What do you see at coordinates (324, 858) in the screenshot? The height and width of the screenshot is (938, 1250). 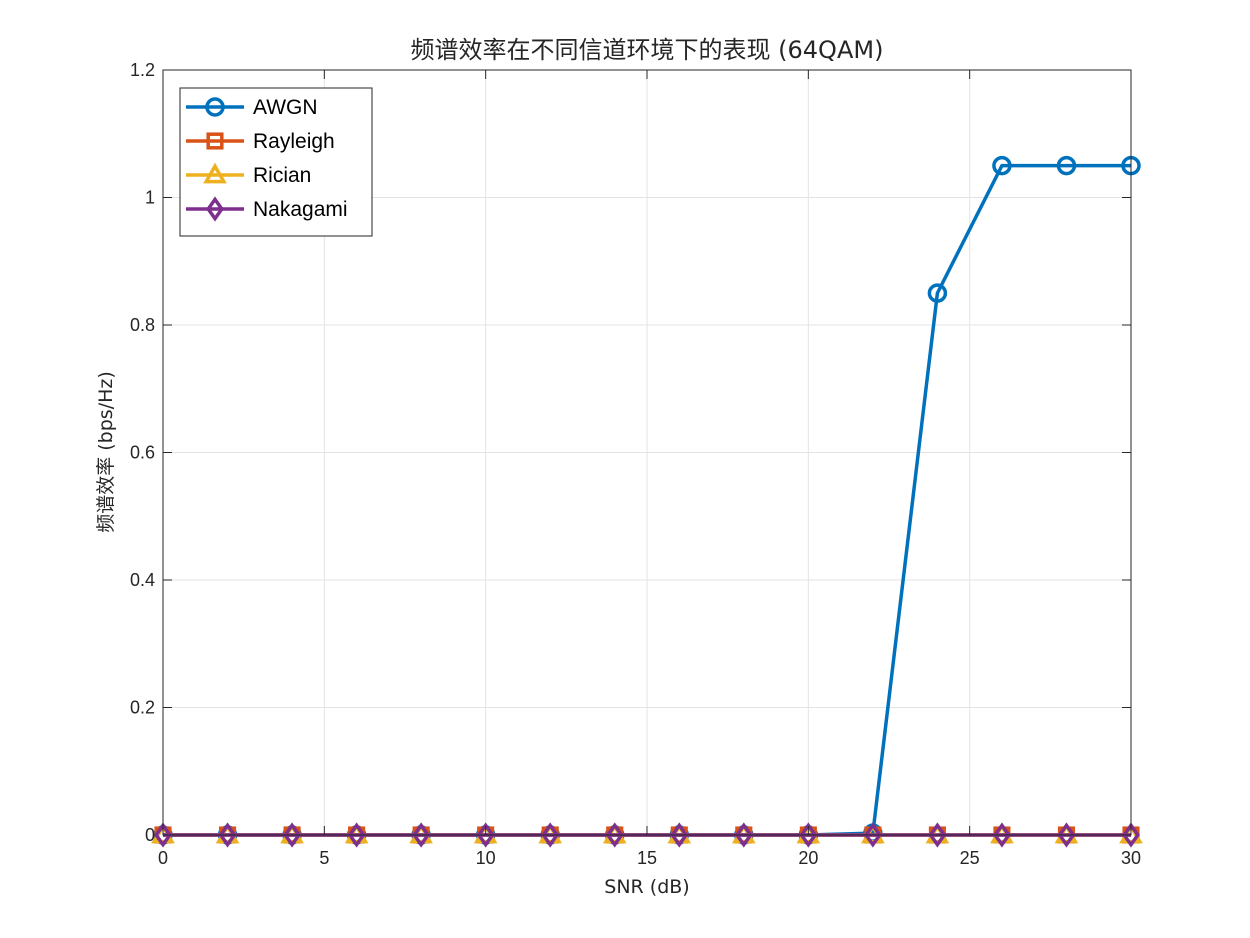 I see `x-tick-label: 5` at bounding box center [324, 858].